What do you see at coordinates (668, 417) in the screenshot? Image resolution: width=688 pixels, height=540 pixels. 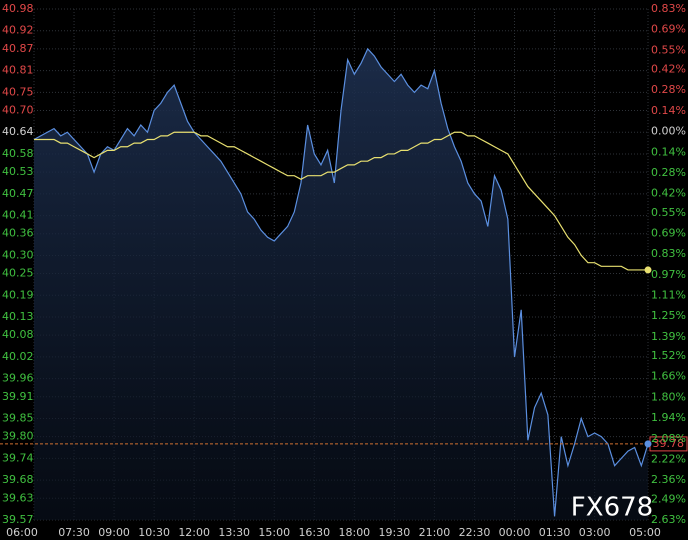 I see `y2-tick-label: 1.94%` at bounding box center [668, 417].